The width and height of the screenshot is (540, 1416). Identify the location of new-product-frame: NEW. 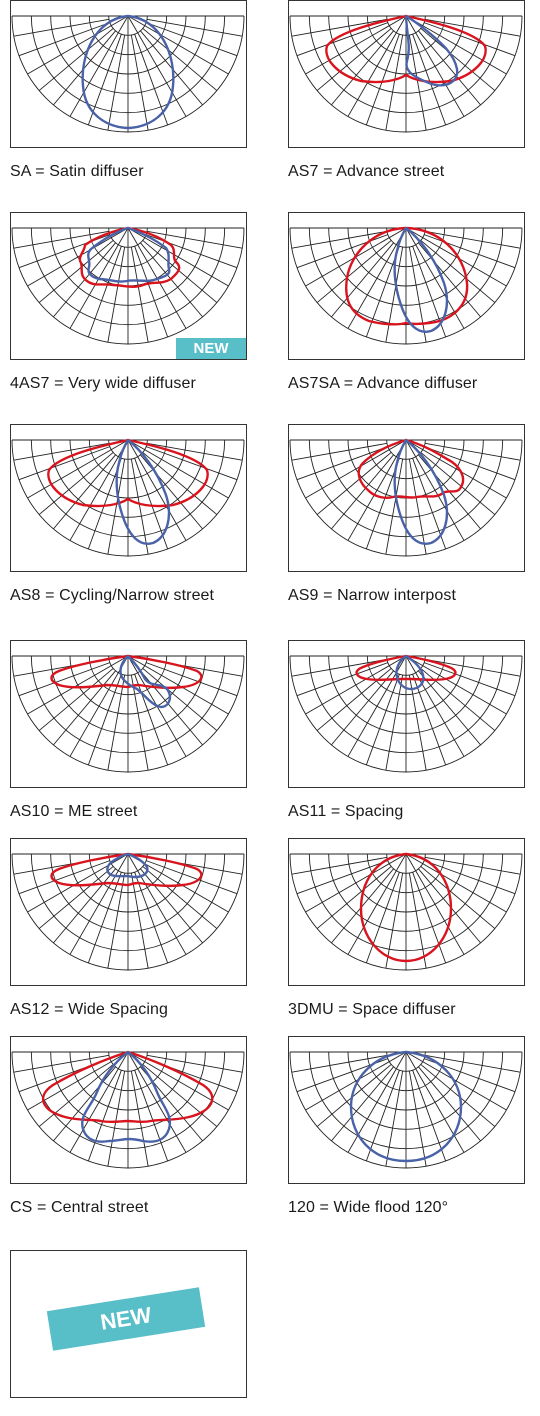
(128, 1324).